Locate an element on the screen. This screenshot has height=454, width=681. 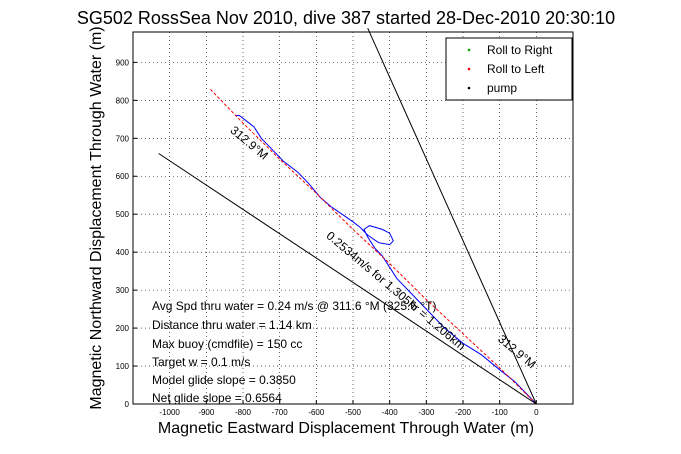
legend-label-pump: pump is located at coordinates (502, 88).